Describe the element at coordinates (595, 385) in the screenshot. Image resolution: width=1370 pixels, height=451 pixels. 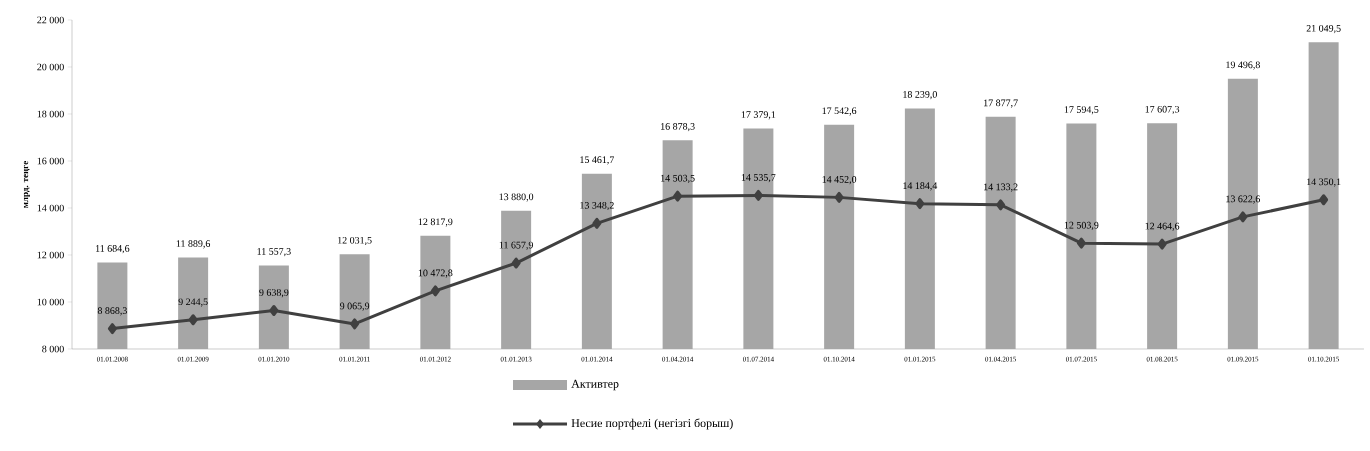
I see `legend-label: Активтер` at that location.